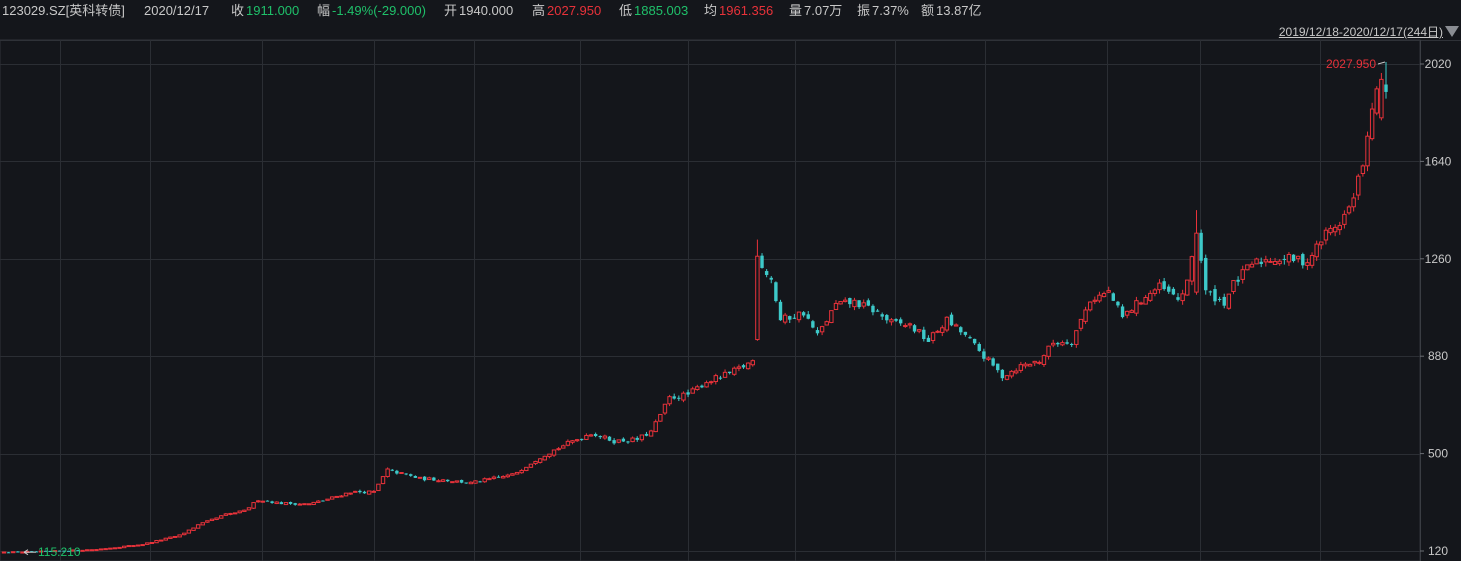  What do you see at coordinates (1452, 31) in the screenshot?
I see `dropdown-arrow-icon` at bounding box center [1452, 31].